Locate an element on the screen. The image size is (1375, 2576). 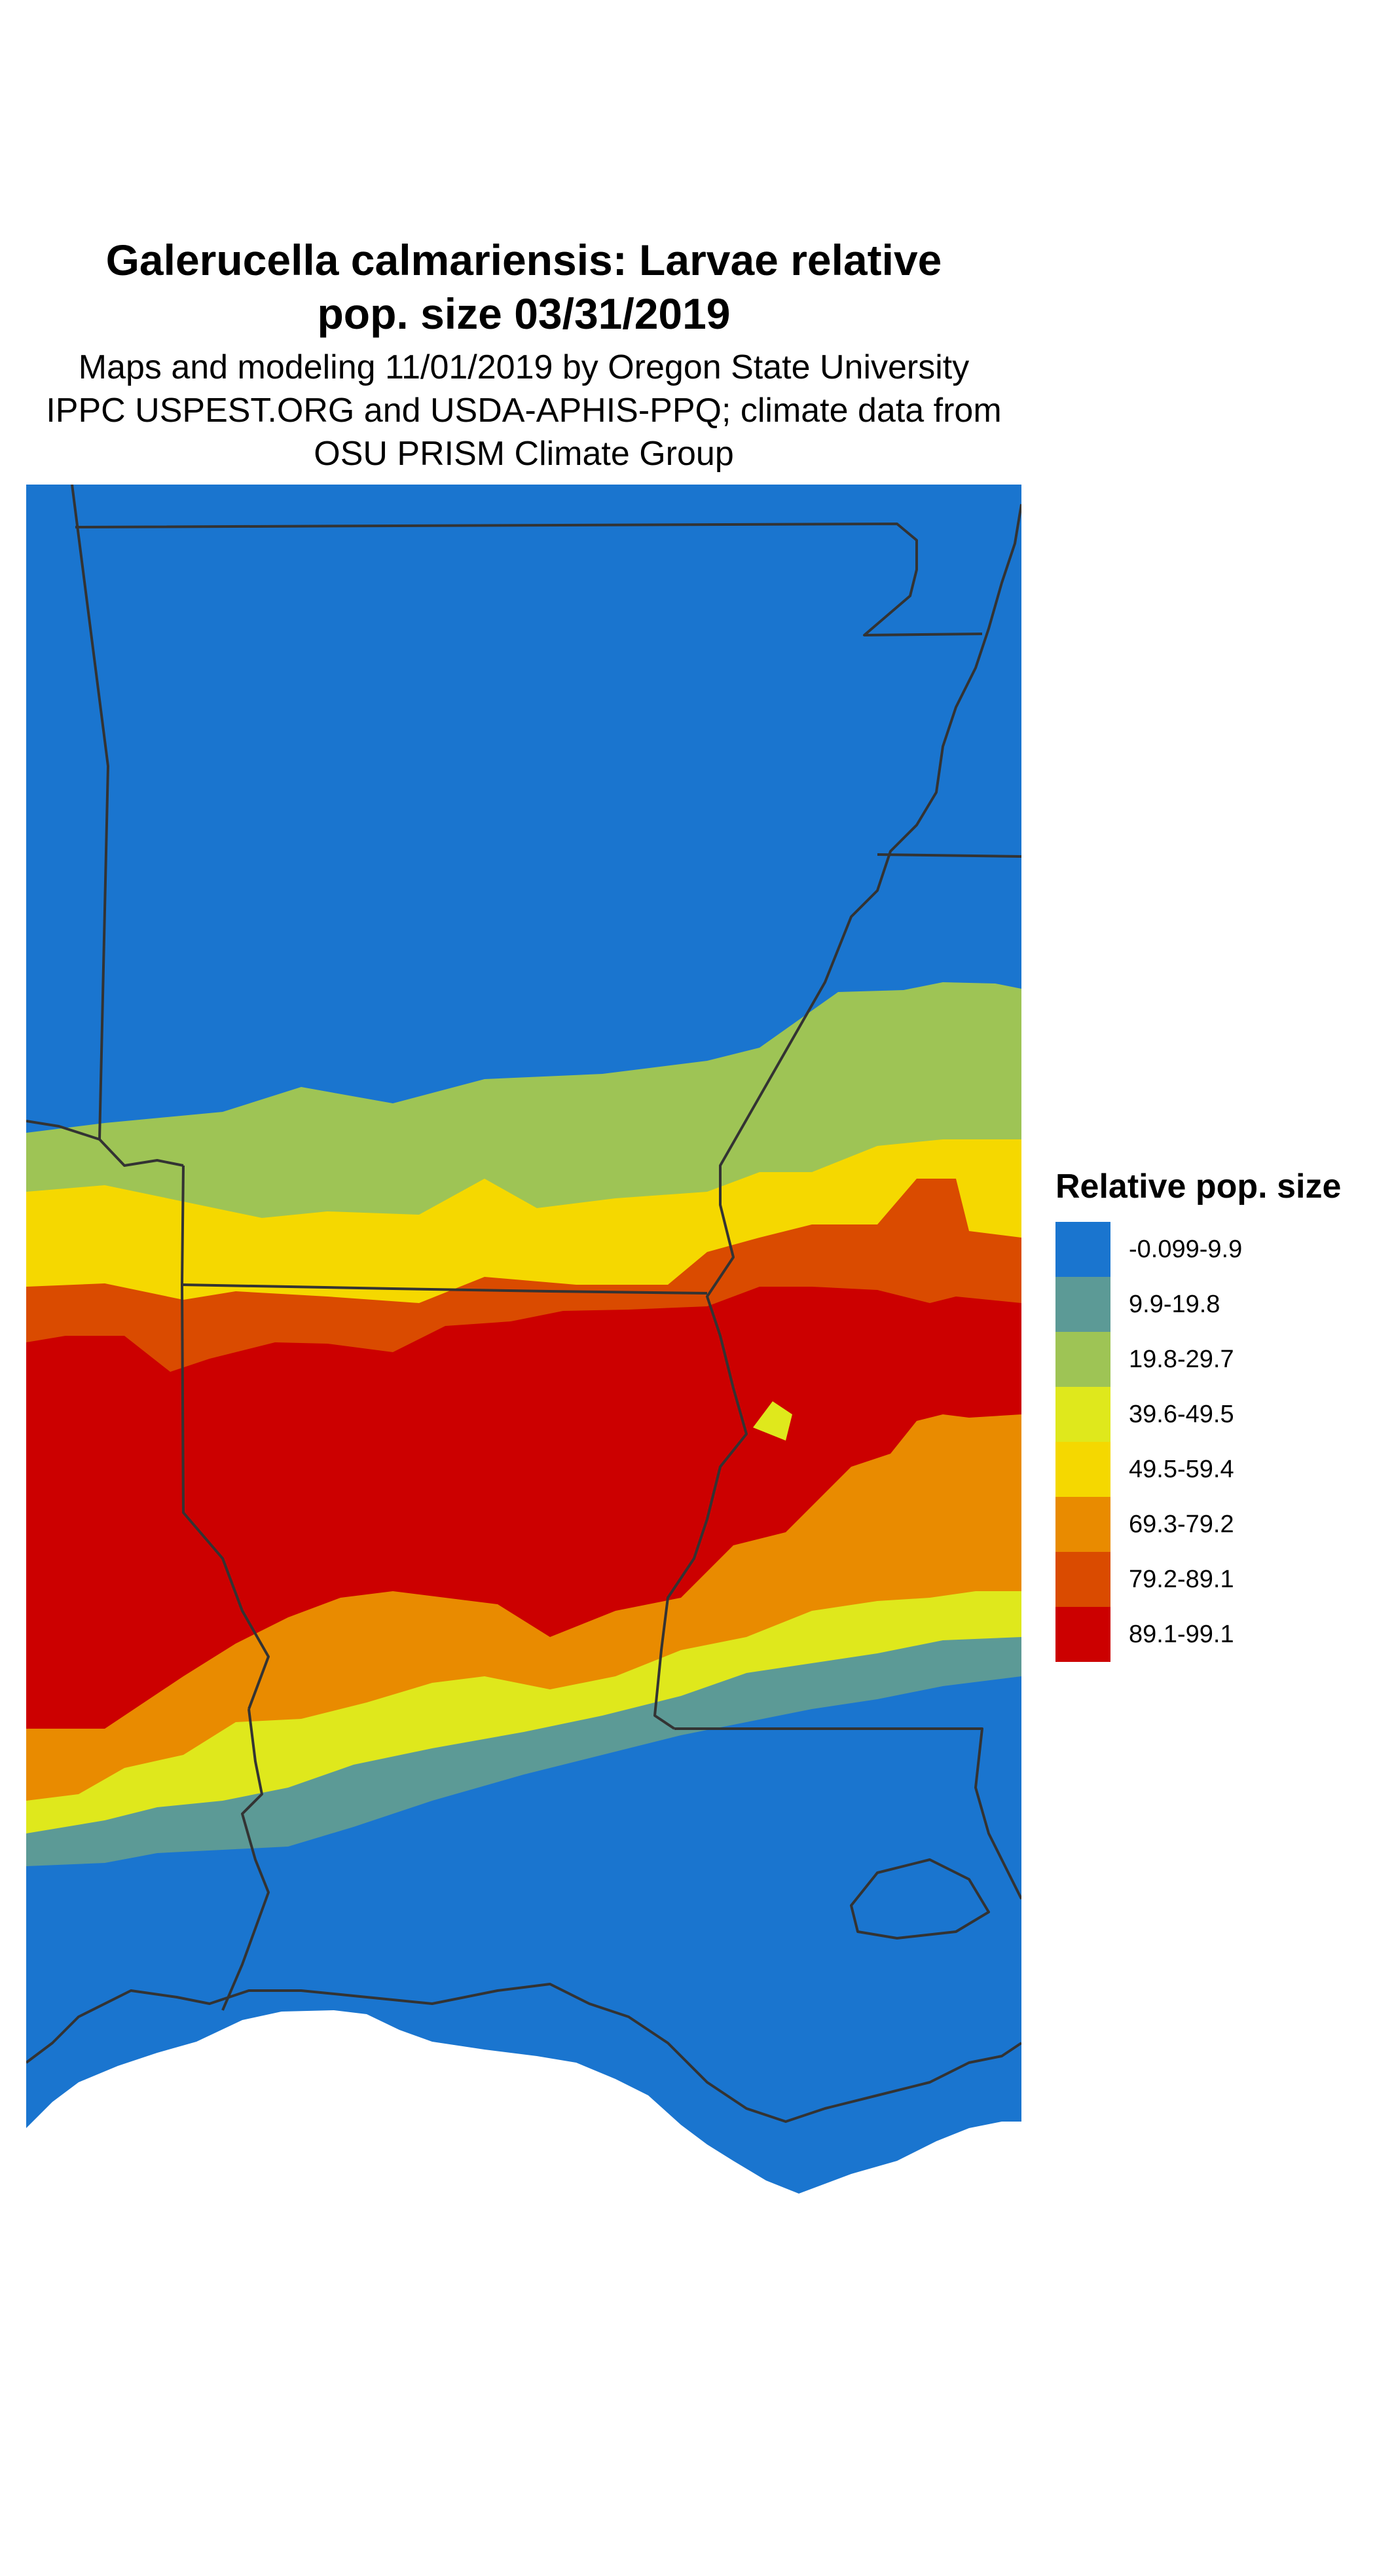
boundary-arkansas-north is located at coordinates (444, 1289).